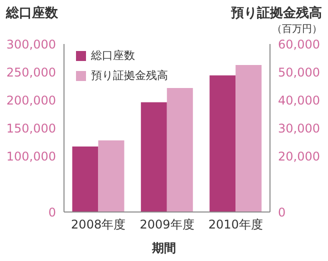 This screenshot has height=261, width=328. I want to click on x-tick-label: 2010年度, so click(235, 225).